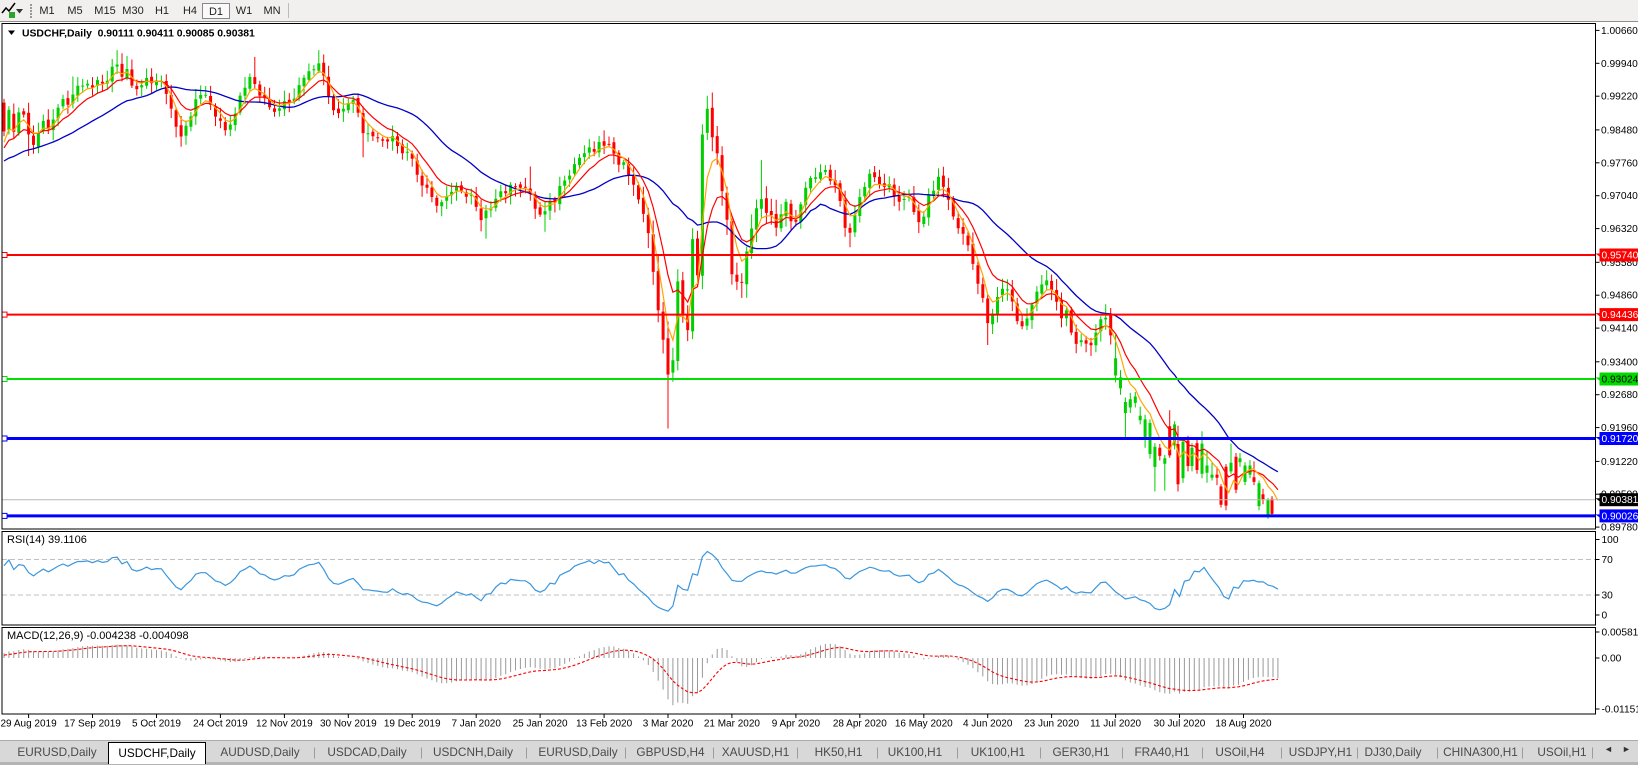 The width and height of the screenshot is (1638, 765). I want to click on svg-text: 30 Nov 2019, so click(348, 724).